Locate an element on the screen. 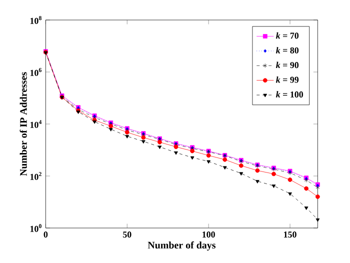 This screenshot has width=350, height=263. legend-label: k = 99 is located at coordinates (287, 79).